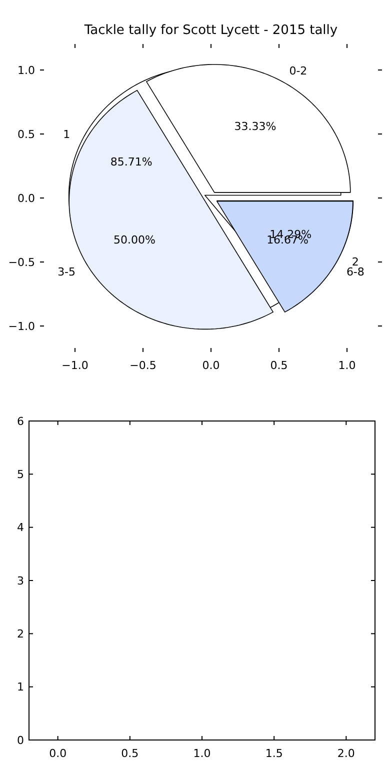  Describe the element at coordinates (21, 262) in the screenshot. I see `y-tick-label: −0.5` at that location.